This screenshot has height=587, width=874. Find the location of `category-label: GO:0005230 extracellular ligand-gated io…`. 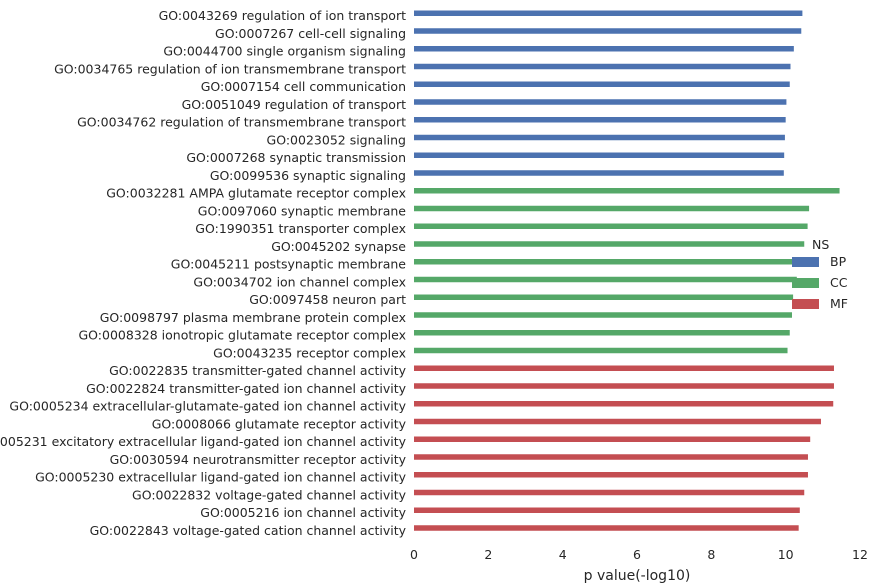

category-label: GO:0005230 extracellular ligand-gated io… is located at coordinates (221, 477).